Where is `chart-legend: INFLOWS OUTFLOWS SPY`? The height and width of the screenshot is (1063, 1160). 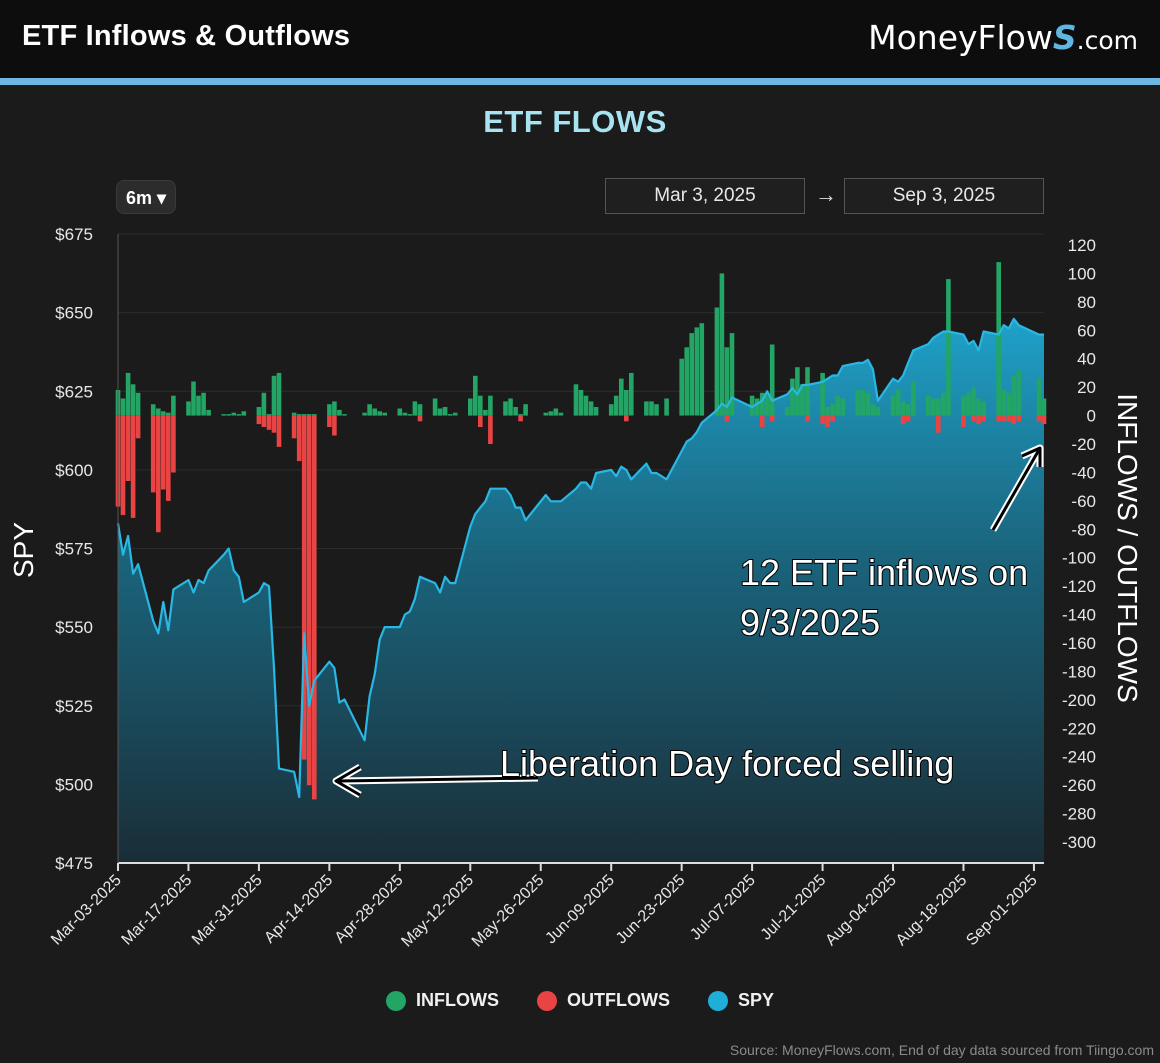
chart-legend: INFLOWS OUTFLOWS SPY is located at coordinates (580, 1000).